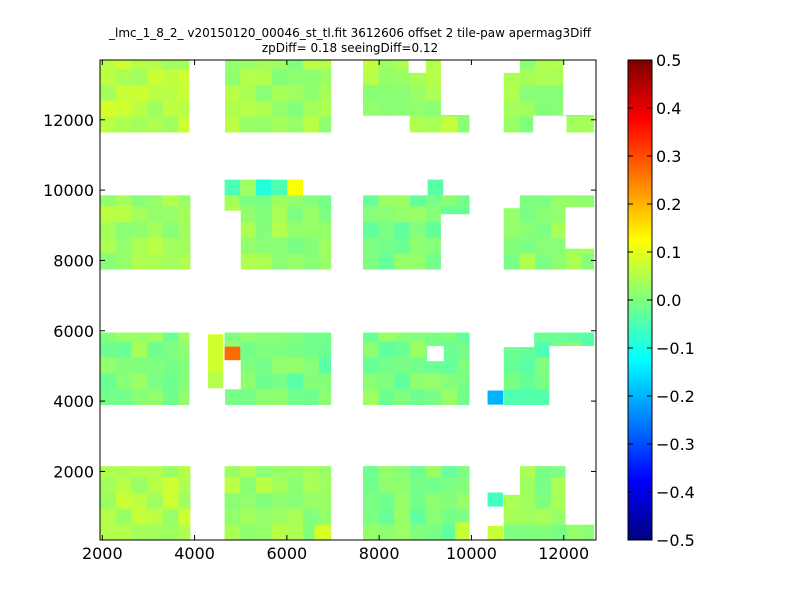  Describe the element at coordinates (675, 348) in the screenshot. I see `colorbar-tick-label: −0.1` at that location.